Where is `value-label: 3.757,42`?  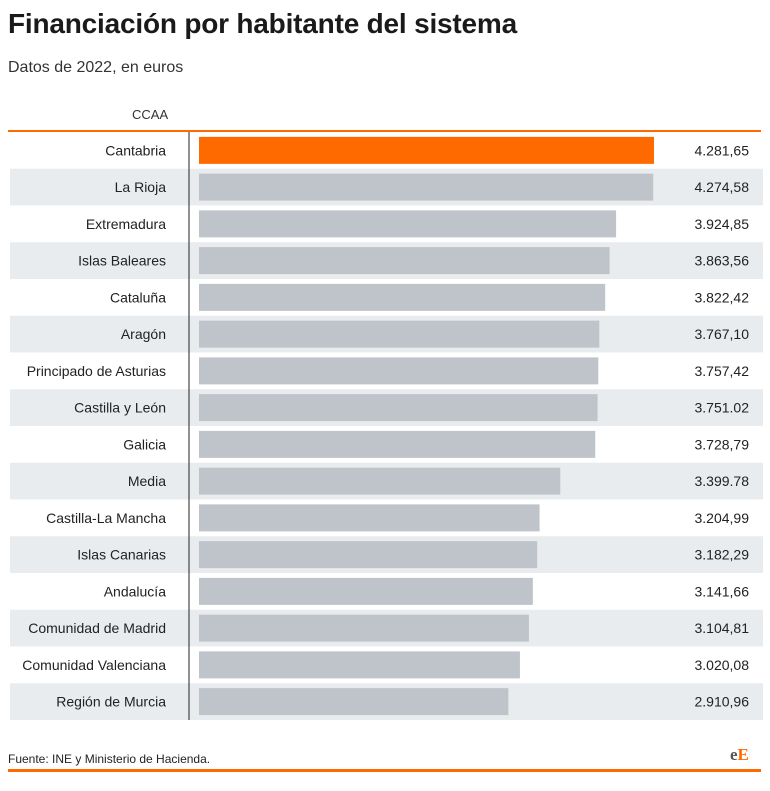
value-label: 3.757,42 is located at coordinates (722, 371).